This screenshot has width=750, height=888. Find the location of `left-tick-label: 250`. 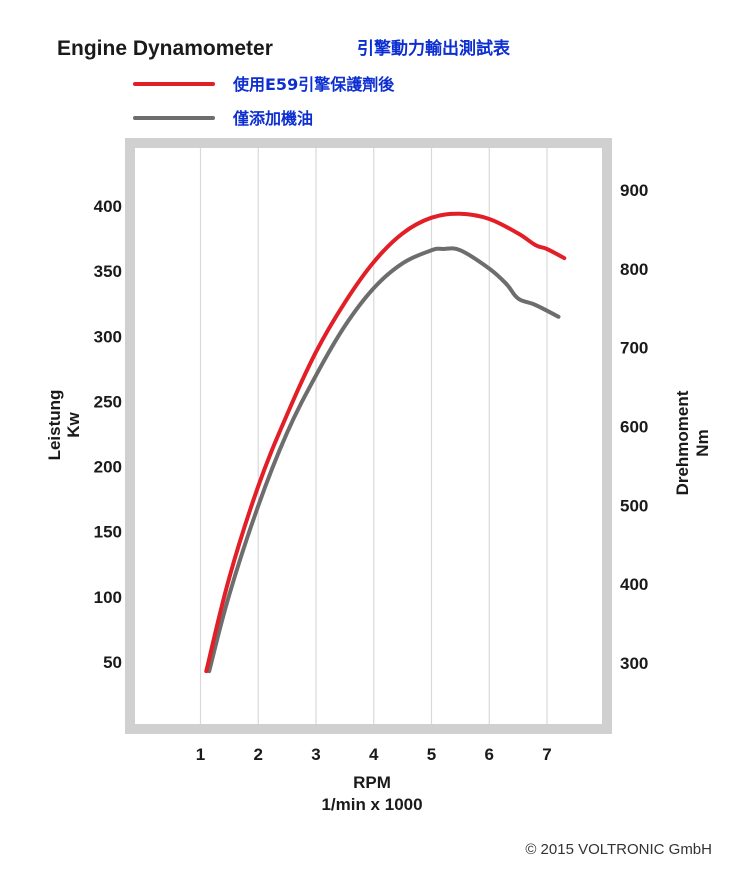

left-tick-label: 250 is located at coordinates (108, 401).